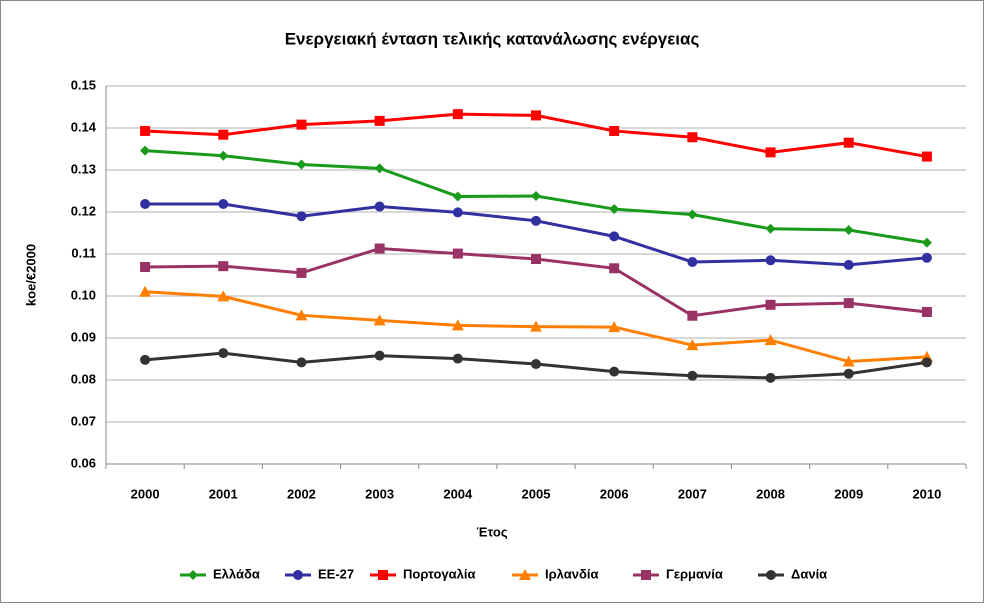 The image size is (984, 608). I want to click on legend-label: Γερμανία, so click(694, 573).